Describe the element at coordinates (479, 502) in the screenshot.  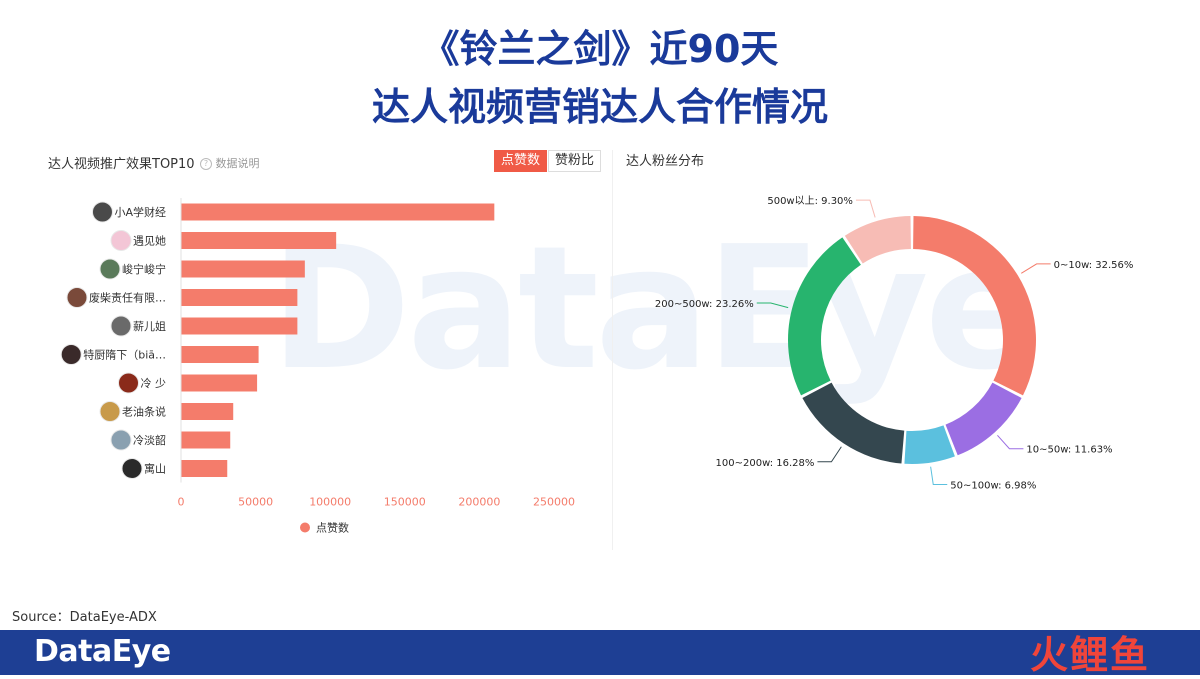
I see `x-tick-label: 200000` at that location.